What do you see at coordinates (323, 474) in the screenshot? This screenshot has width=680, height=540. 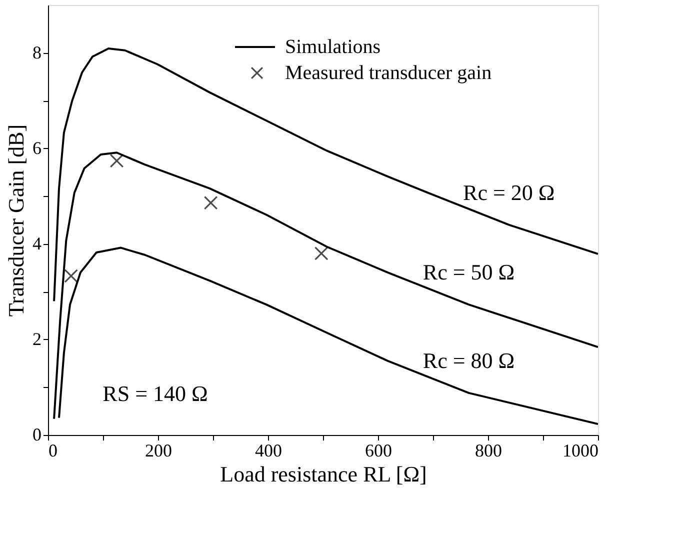 I see `x-axis-title: Load resistance RL [Ω]` at bounding box center [323, 474].